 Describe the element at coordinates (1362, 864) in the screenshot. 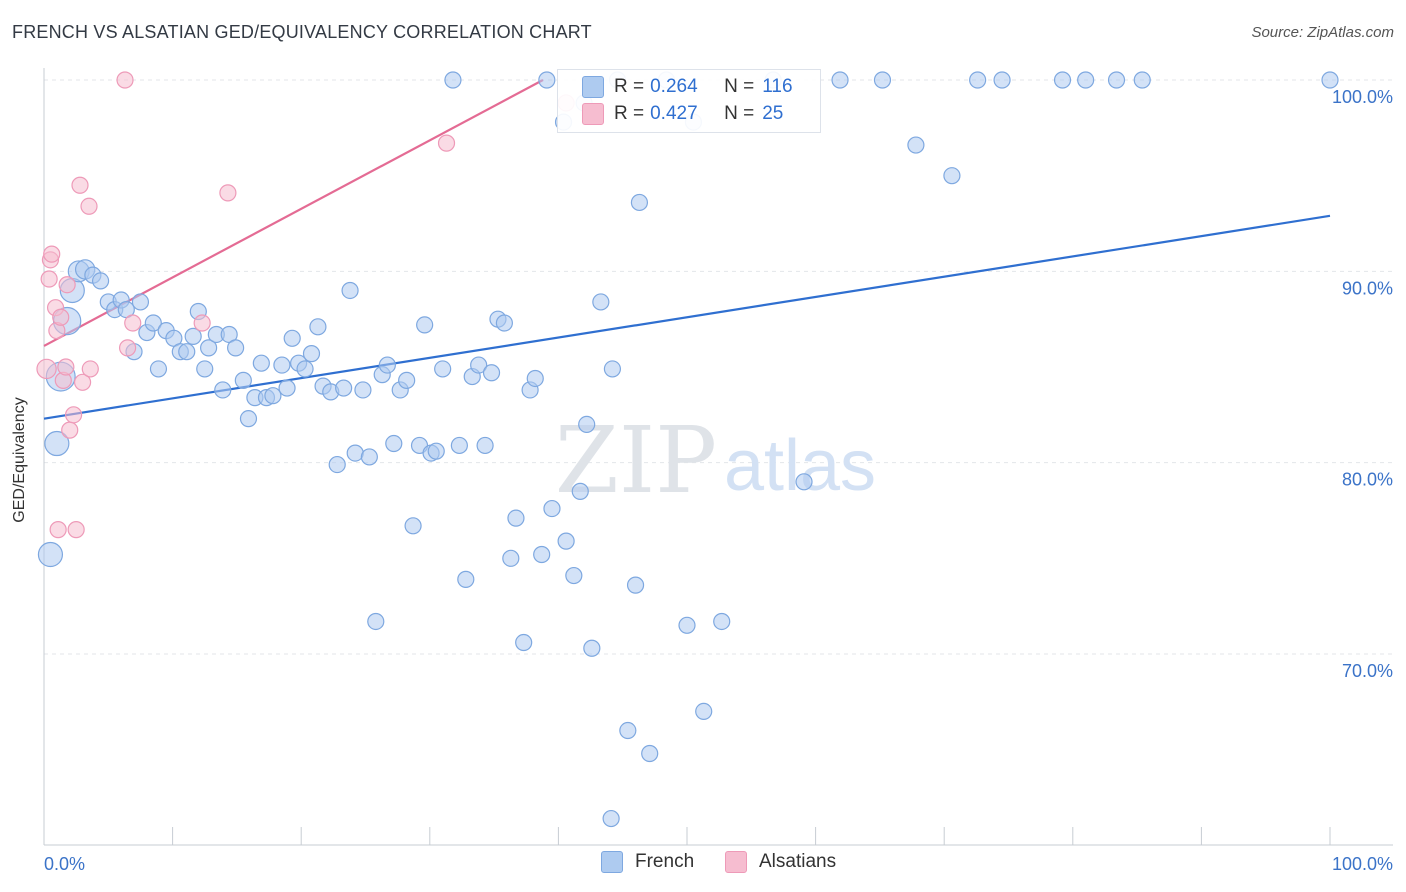

I see `x-tick-label: 100.0%` at that location.